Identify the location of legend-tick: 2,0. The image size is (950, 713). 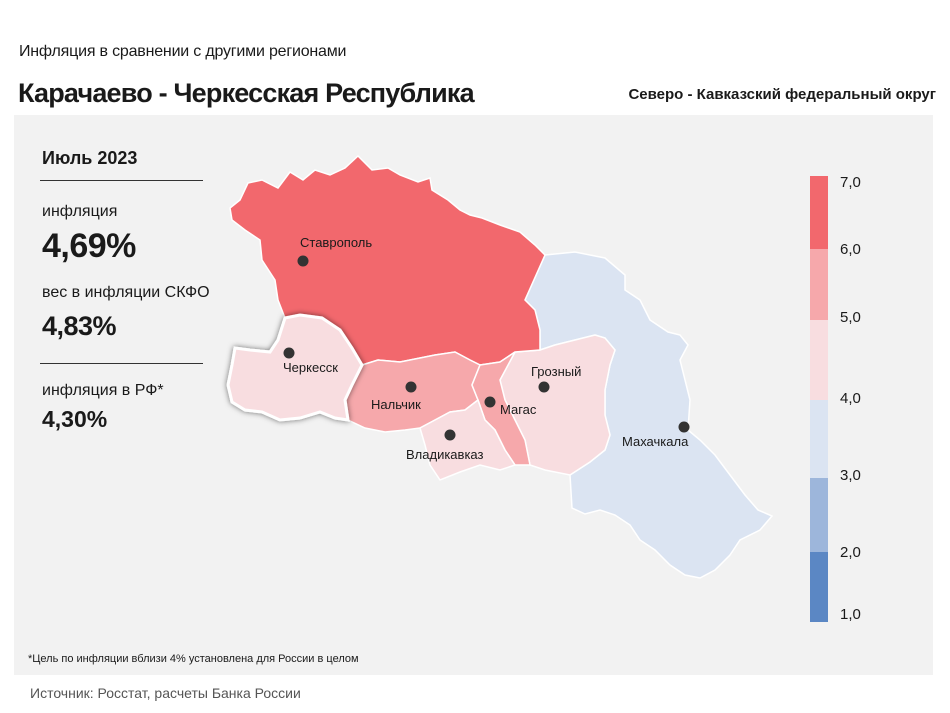
(850, 552).